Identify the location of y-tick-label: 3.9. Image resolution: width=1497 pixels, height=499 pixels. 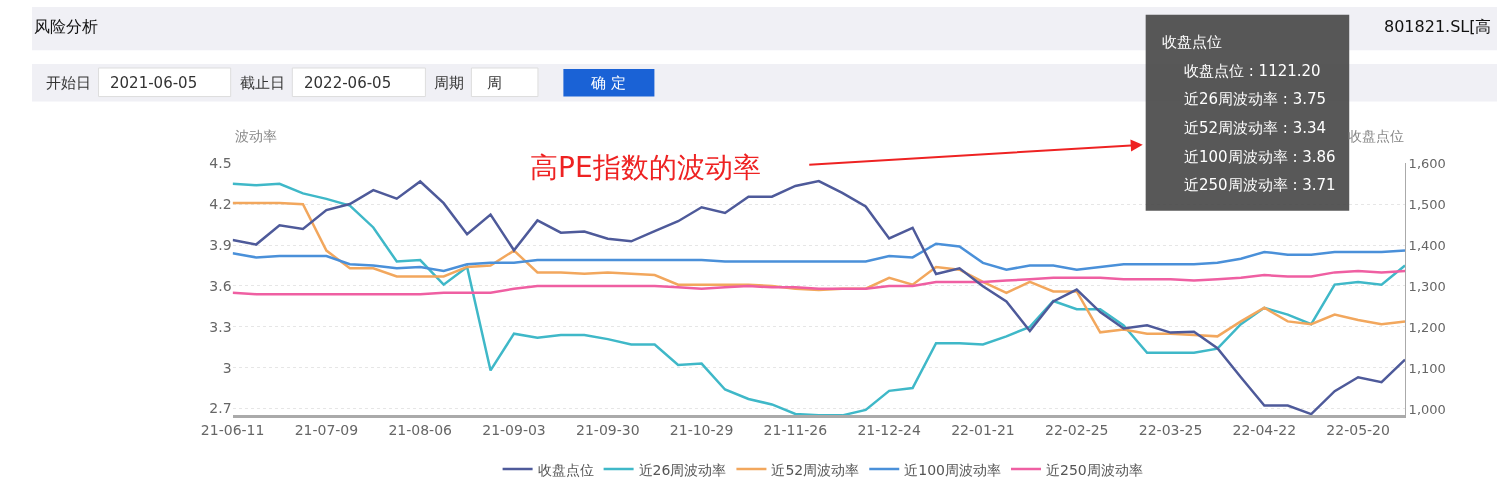
(220, 245).